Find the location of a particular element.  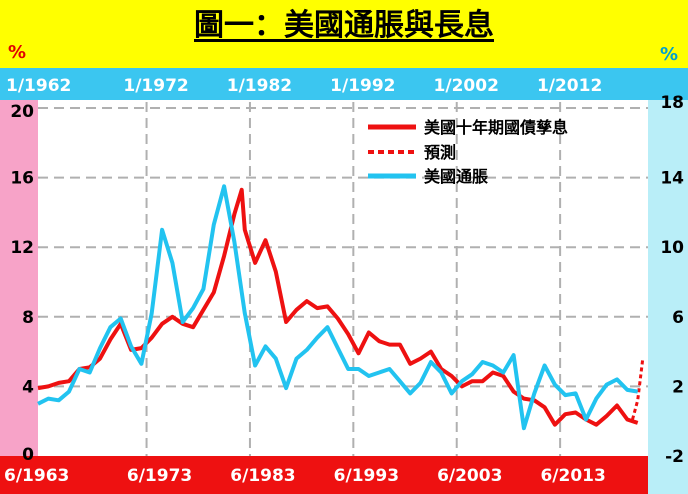

right-axis-band is located at coordinates (668, 297).